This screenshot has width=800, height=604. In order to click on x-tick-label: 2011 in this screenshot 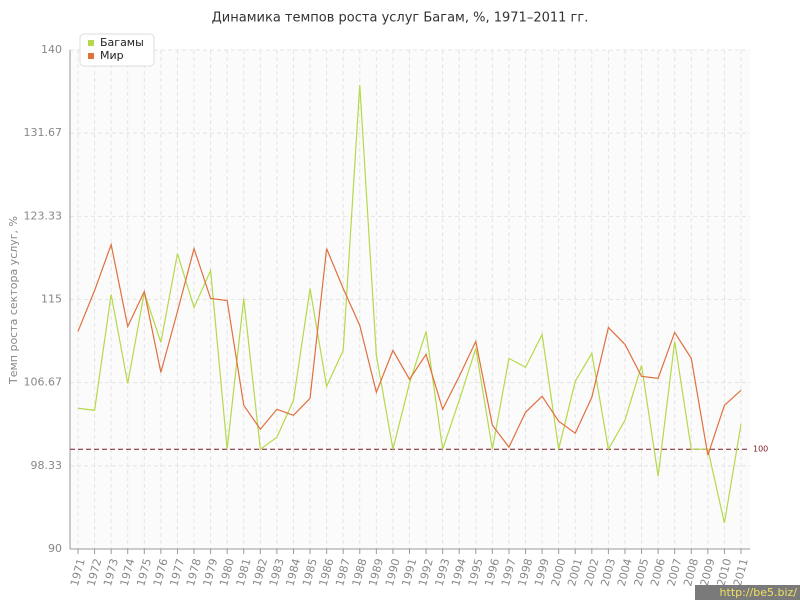, I will do `click(741, 572)`.